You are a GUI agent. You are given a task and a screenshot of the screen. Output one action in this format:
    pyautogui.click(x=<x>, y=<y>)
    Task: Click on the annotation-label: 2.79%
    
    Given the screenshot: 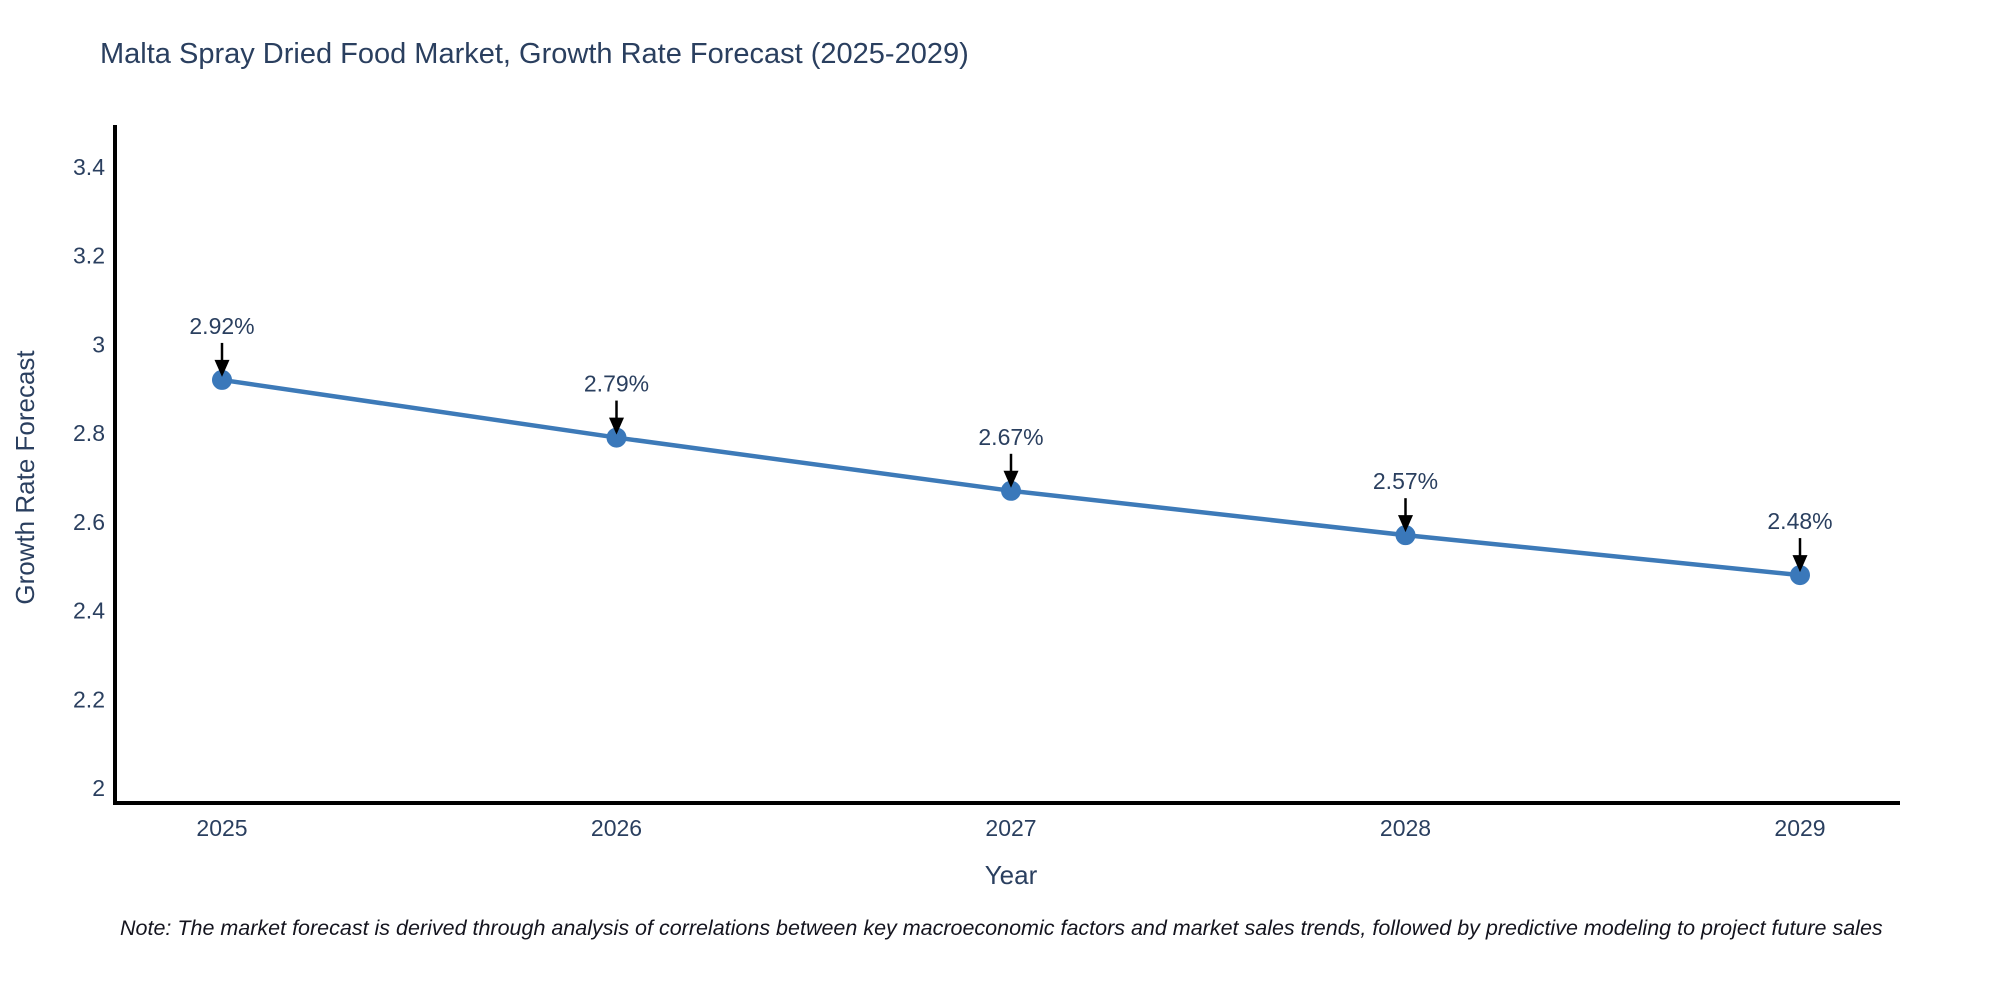 What is the action you would take?
    pyautogui.click(x=616, y=384)
    